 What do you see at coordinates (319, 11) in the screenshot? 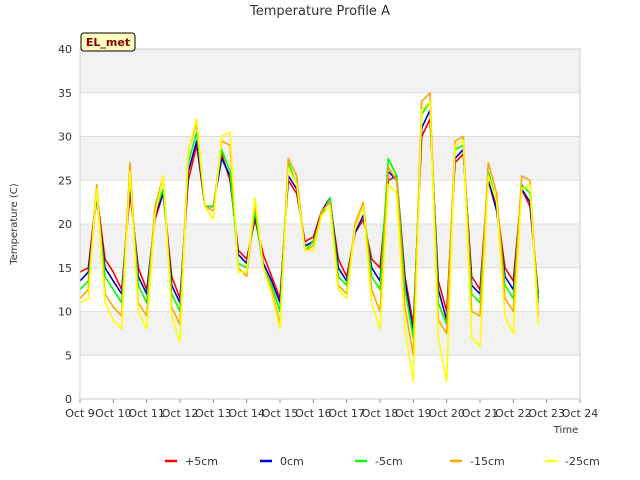
I see `chart-title: Temperature Profile A` at bounding box center [319, 11].